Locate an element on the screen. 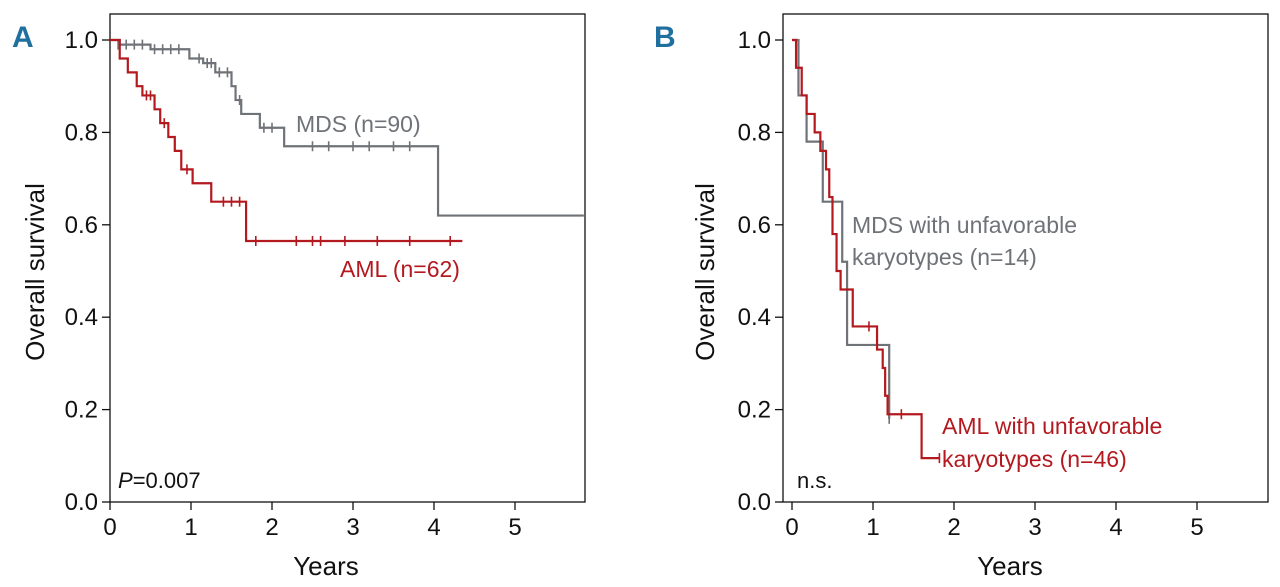  panel-a-letter: A is located at coordinates (23, 37).